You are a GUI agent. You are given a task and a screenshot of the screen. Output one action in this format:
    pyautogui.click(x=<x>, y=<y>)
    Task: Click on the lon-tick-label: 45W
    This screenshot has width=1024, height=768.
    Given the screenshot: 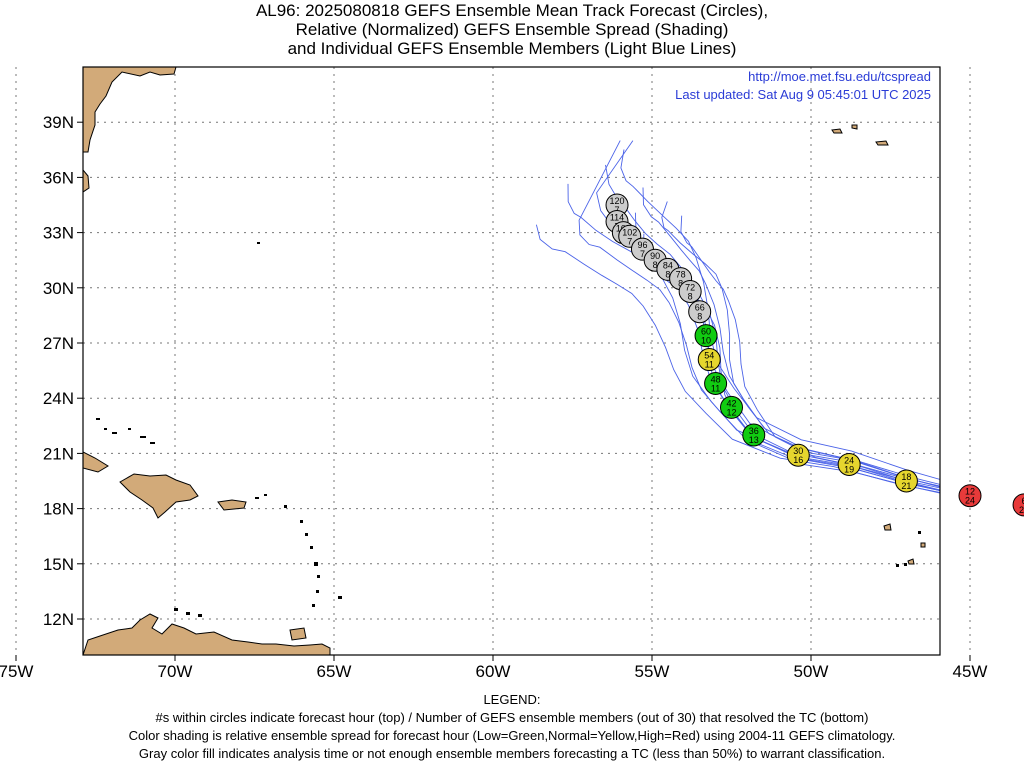 What is the action you would take?
    pyautogui.click(x=970, y=671)
    